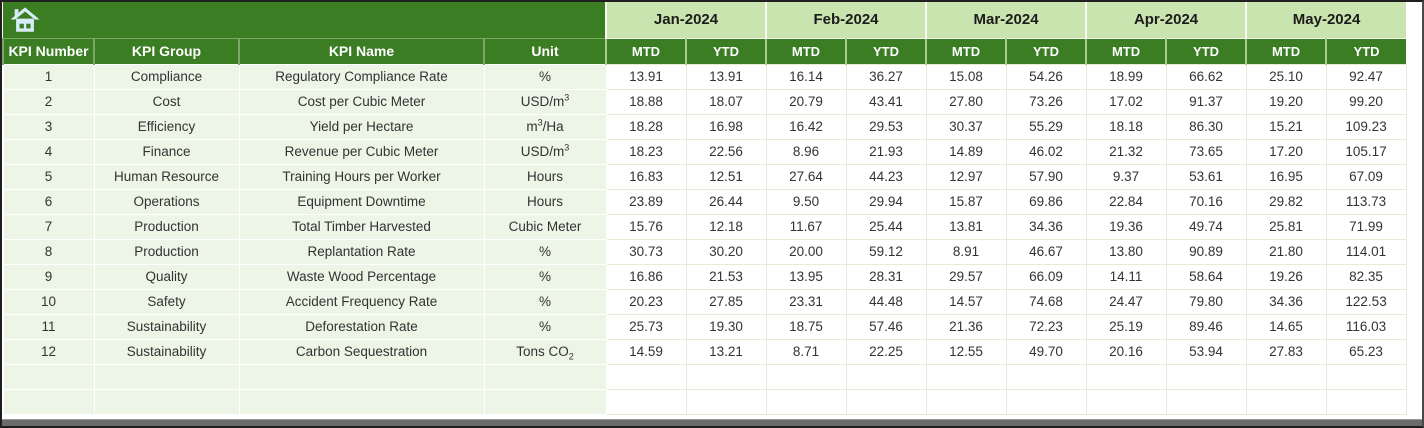 This screenshot has height=428, width=1424. I want to click on cell-value: 22.25, so click(886, 351).